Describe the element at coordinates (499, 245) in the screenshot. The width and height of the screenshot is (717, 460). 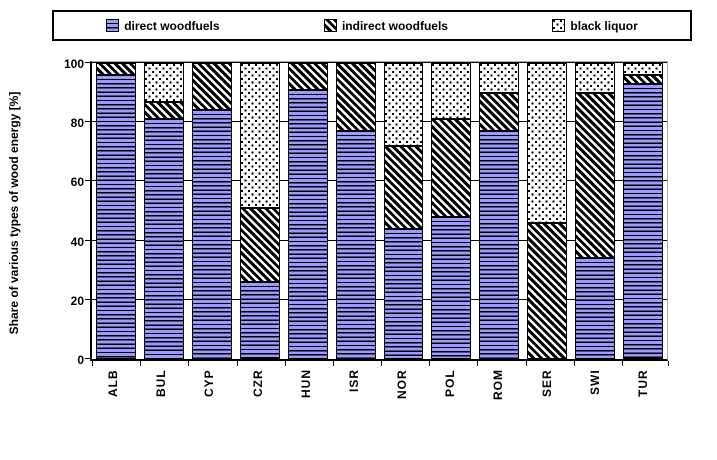
I see `bar-segment-rom-direct-woodfuels` at that location.